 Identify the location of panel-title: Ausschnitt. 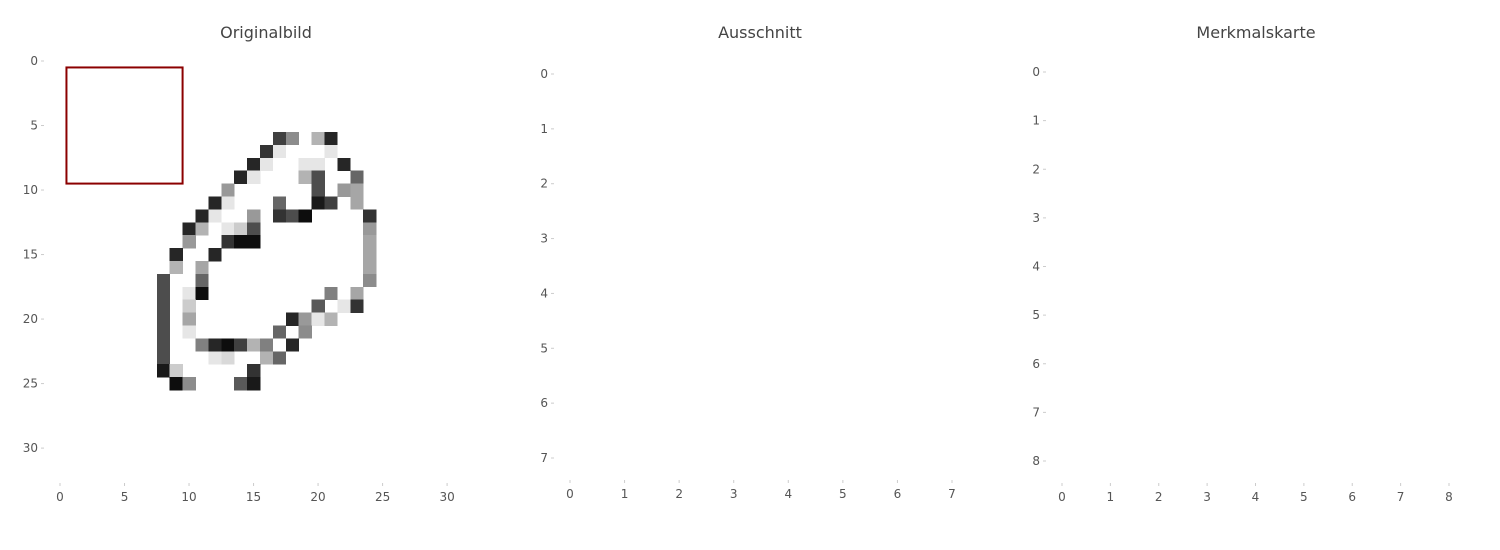
(760, 32).